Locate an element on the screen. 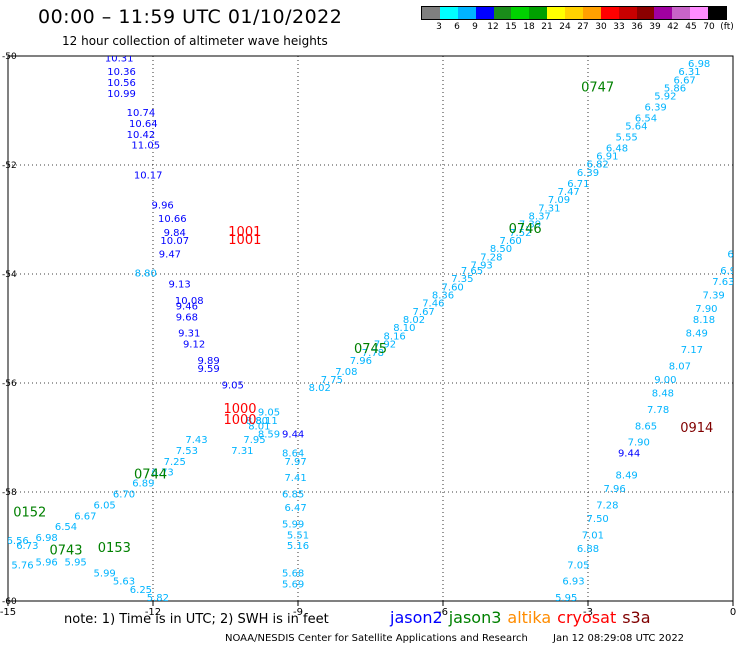  wave-height-value: 6.88 is located at coordinates (588, 549).